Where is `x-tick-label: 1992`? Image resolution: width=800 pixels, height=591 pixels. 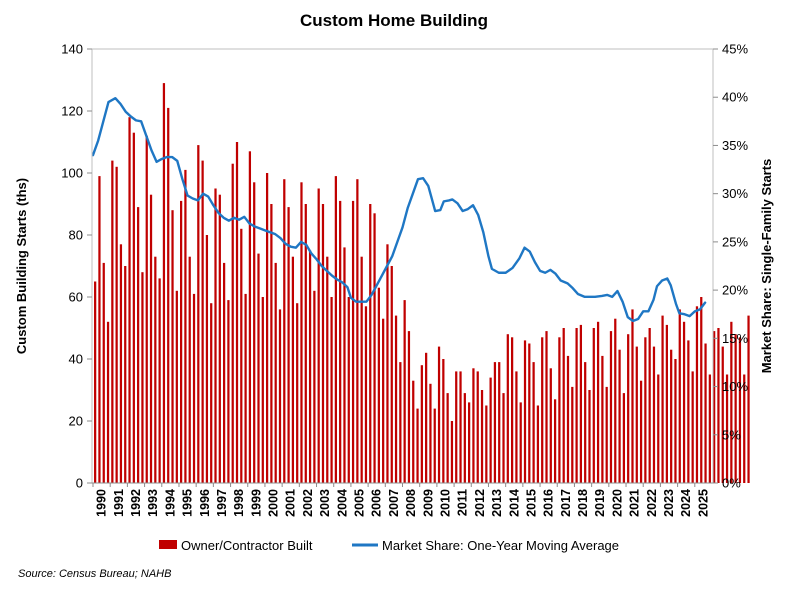 x-tick-label: 1992 is located at coordinates (136, 503).